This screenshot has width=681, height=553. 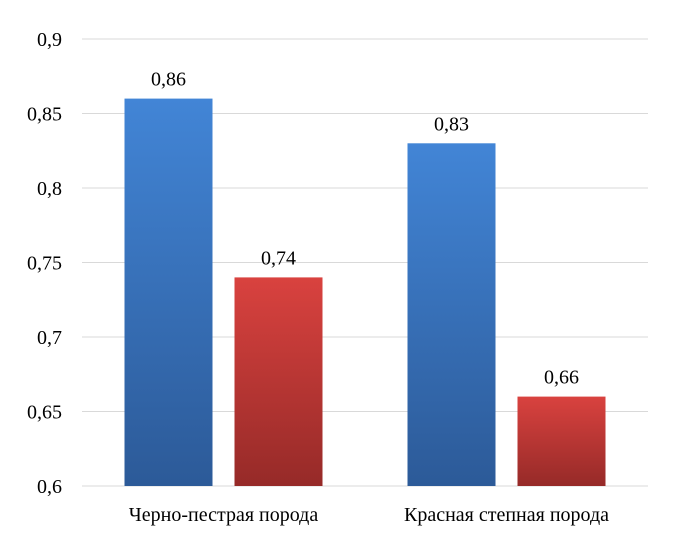 What do you see at coordinates (561, 378) in the screenshot?
I see `data-label: 0,66` at bounding box center [561, 378].